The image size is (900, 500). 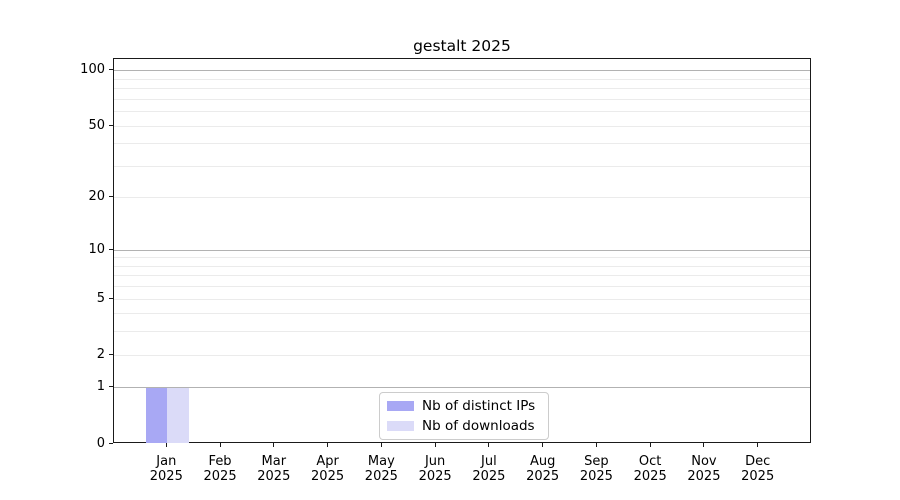 What do you see at coordinates (166, 461) in the screenshot?
I see `x-tick-month: Jan` at bounding box center [166, 461].